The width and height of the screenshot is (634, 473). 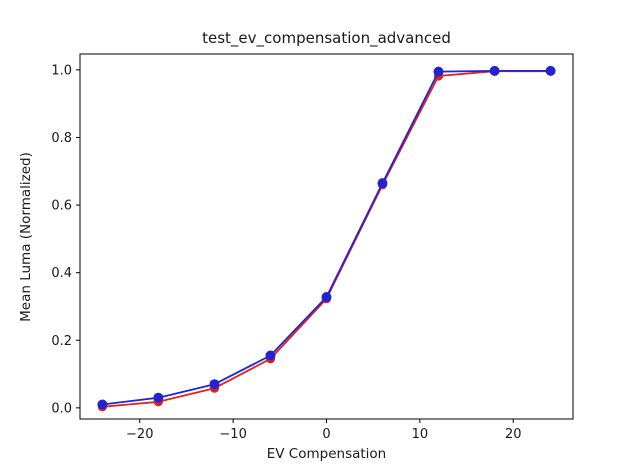 What do you see at coordinates (26, 237) in the screenshot?
I see `y-axis-label: Mean Luma (Normalized)` at bounding box center [26, 237].